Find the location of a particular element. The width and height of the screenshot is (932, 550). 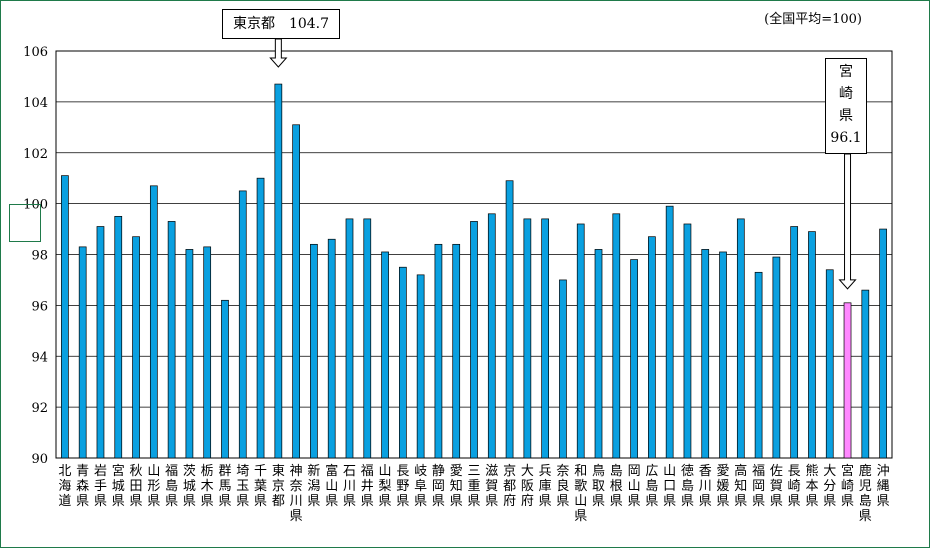

y-tick-label: 98 is located at coordinates (39, 256).